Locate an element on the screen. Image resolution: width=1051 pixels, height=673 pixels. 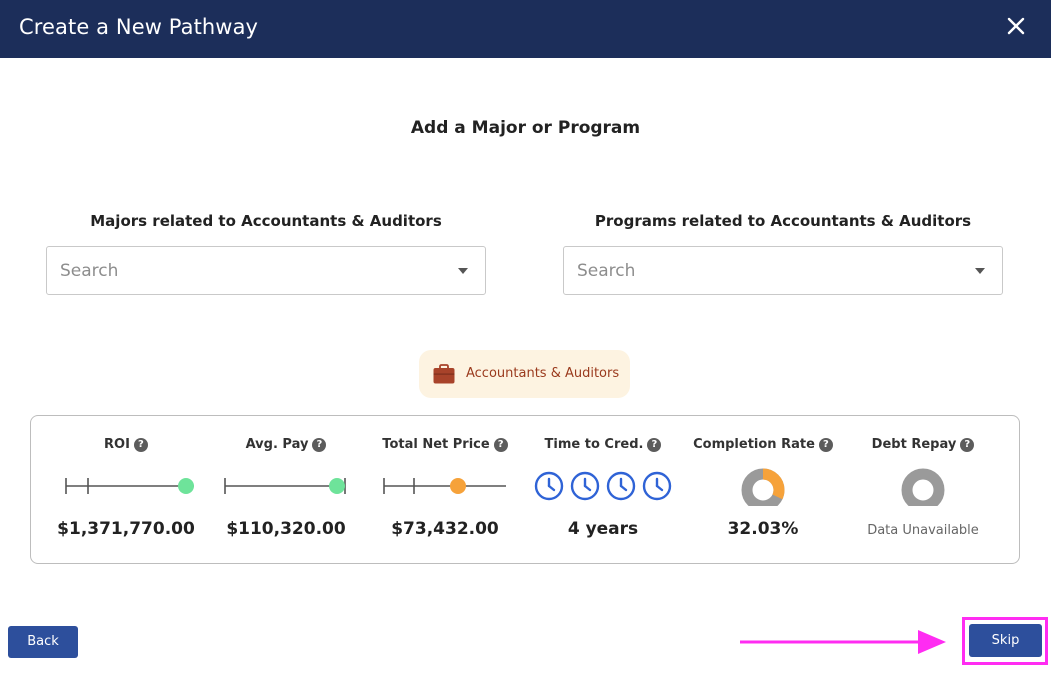
avg-pay-value: $110,320.00 is located at coordinates (286, 529).